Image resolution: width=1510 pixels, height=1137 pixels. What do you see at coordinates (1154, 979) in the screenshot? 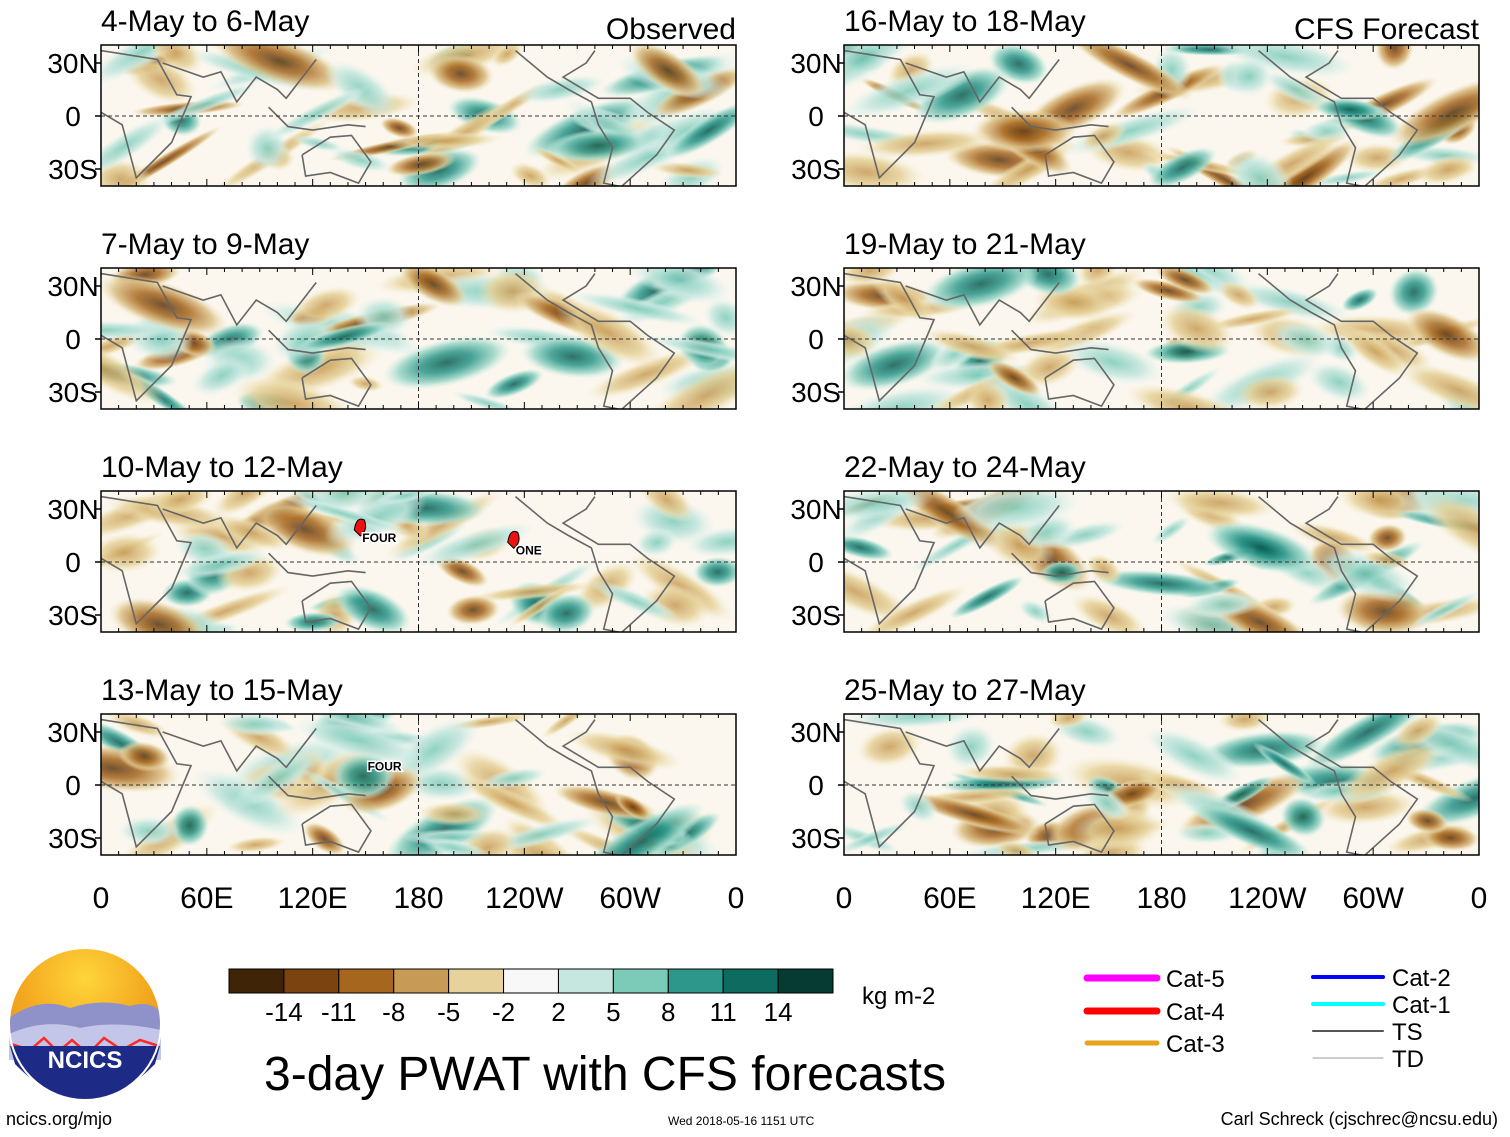
I see `legend-item: Cat-5` at bounding box center [1154, 979].